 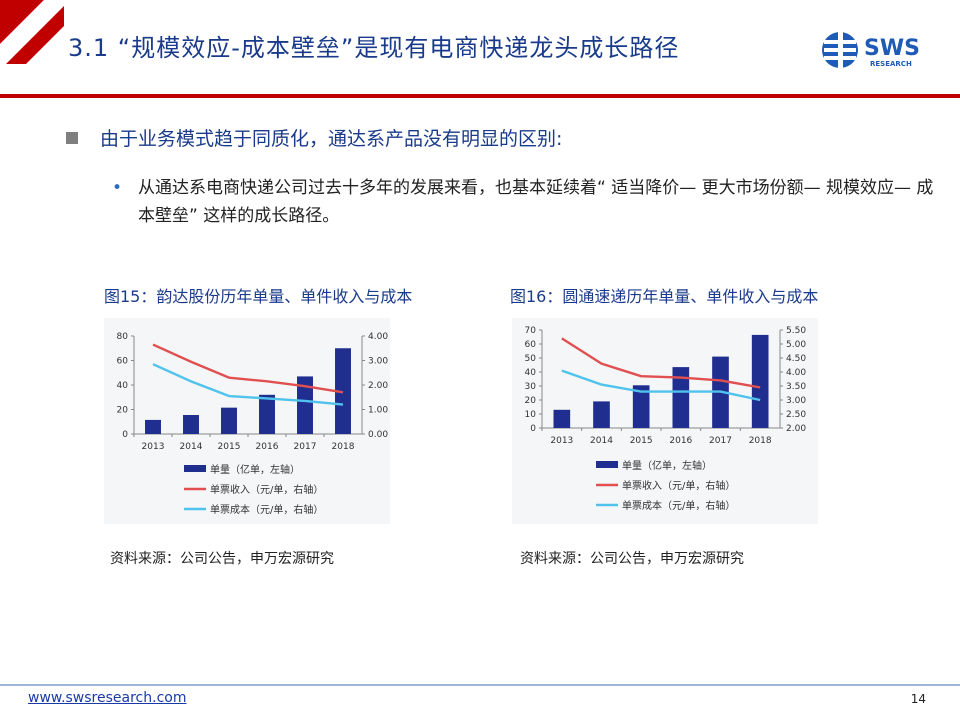 What do you see at coordinates (480, 96) in the screenshot?
I see `header-rule` at bounding box center [480, 96].